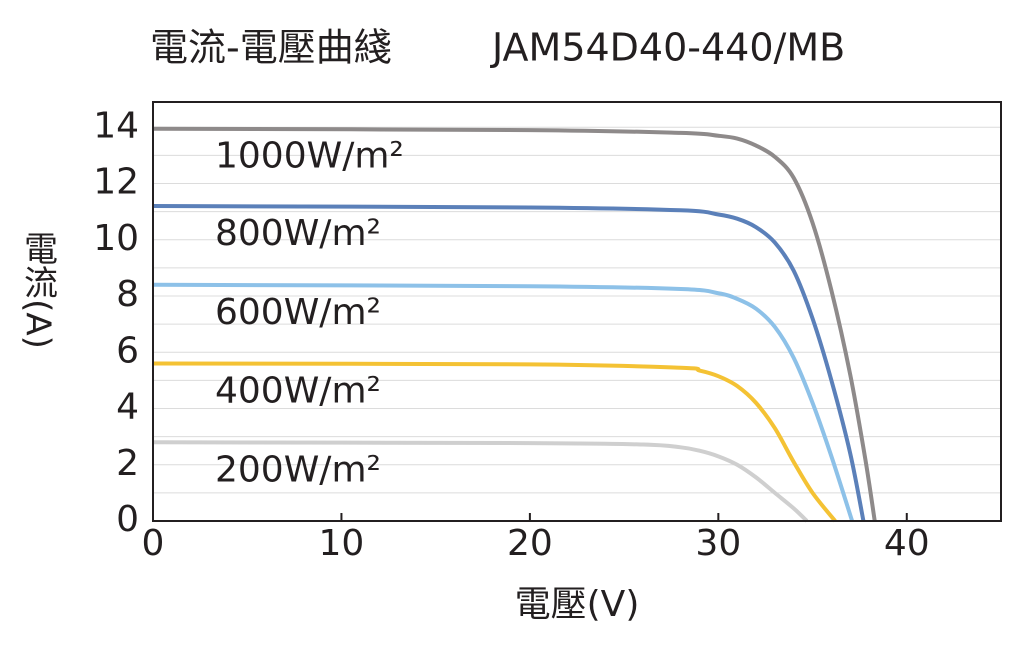 Image resolution: width=1024 pixels, height=655 pixels. I want to click on series-label: 400W/m², so click(298, 391).